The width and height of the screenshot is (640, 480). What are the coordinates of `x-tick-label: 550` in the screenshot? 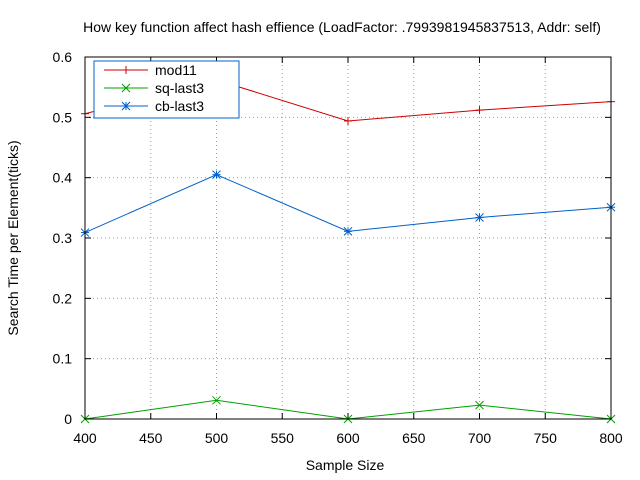 It's located at (283, 438).